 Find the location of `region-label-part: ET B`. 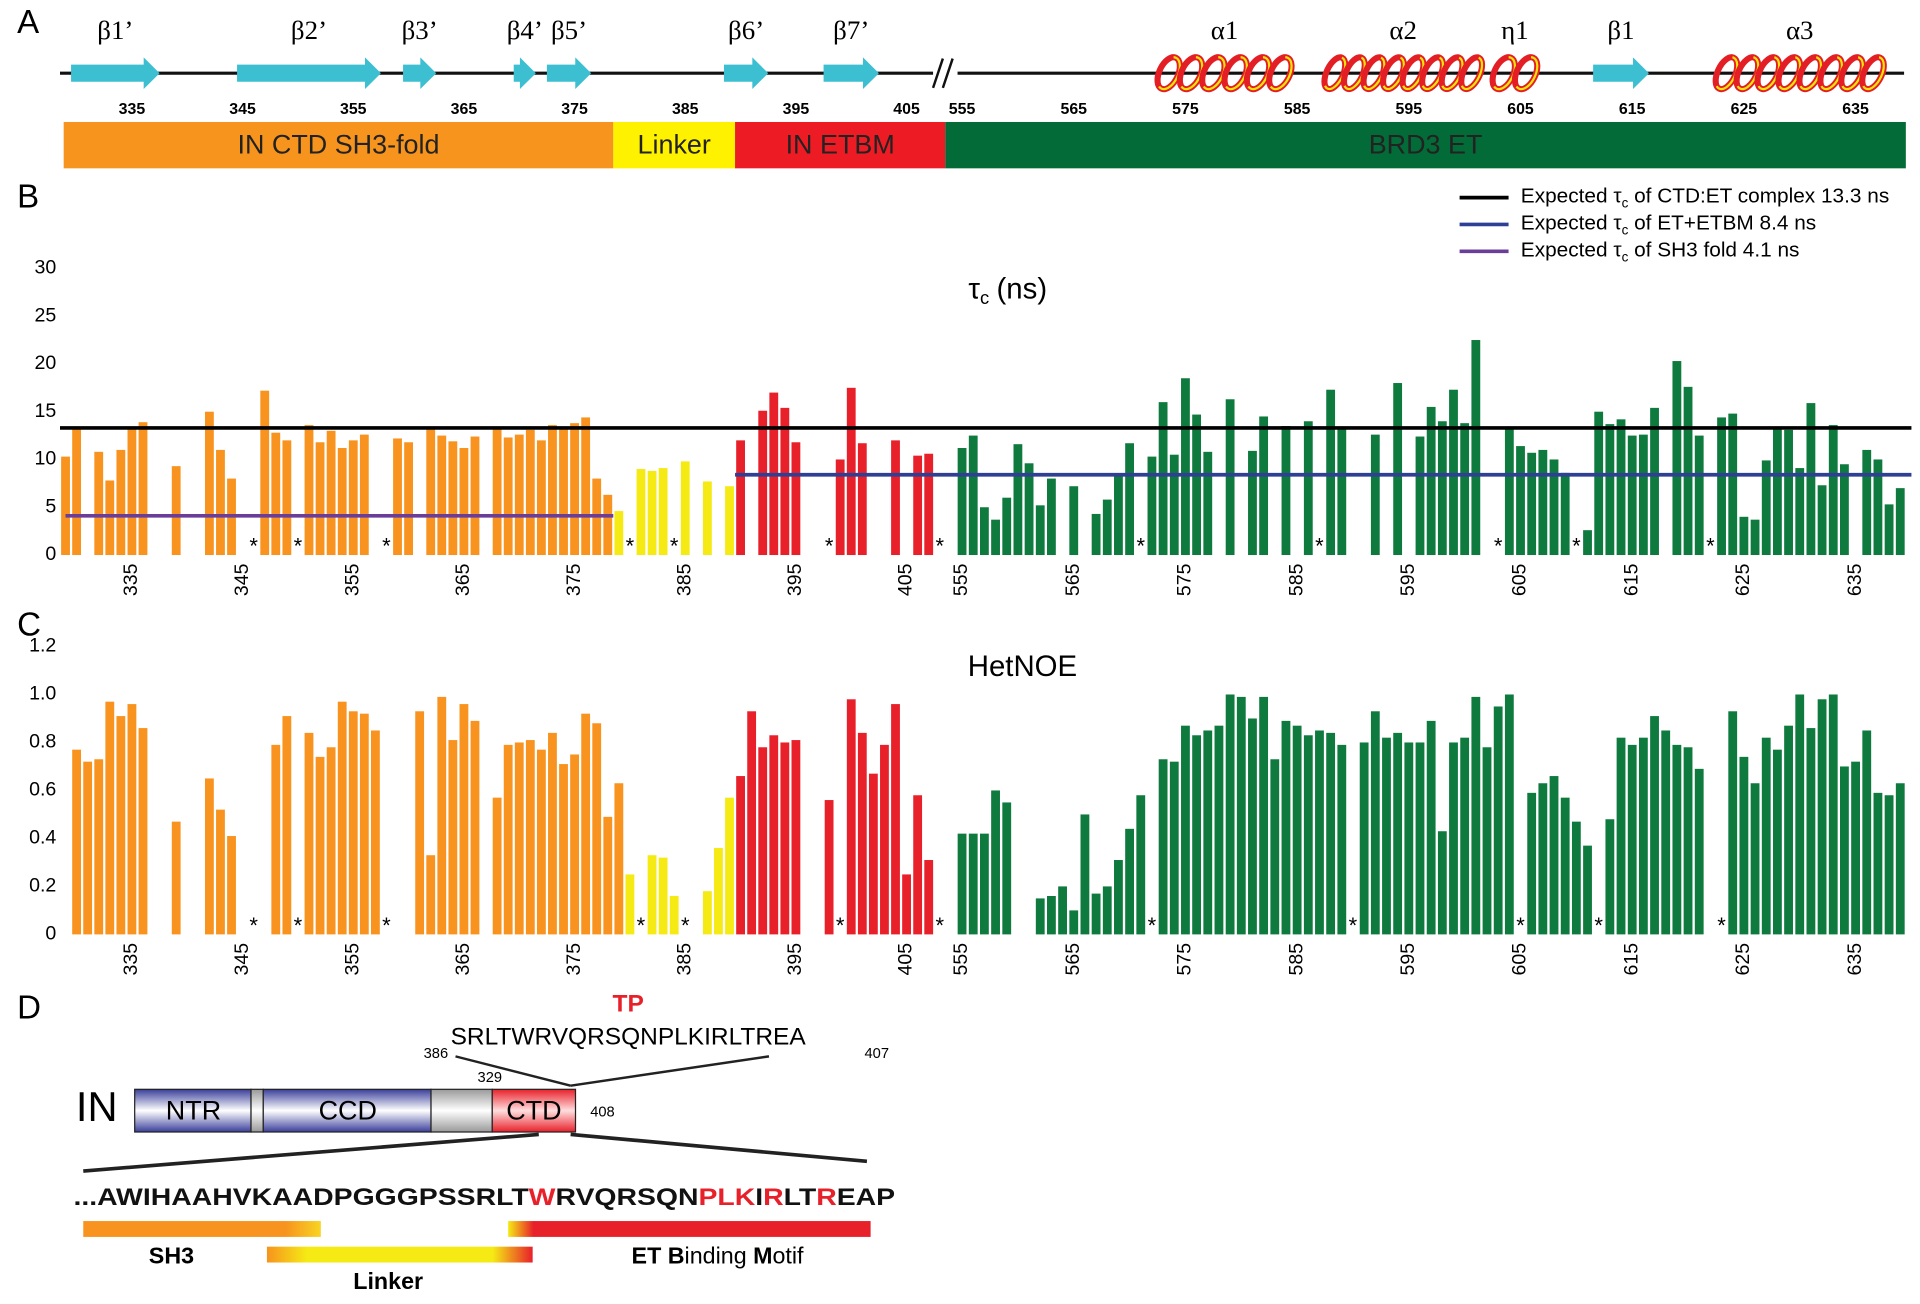

region-label-part: ET B is located at coordinates (658, 1256).